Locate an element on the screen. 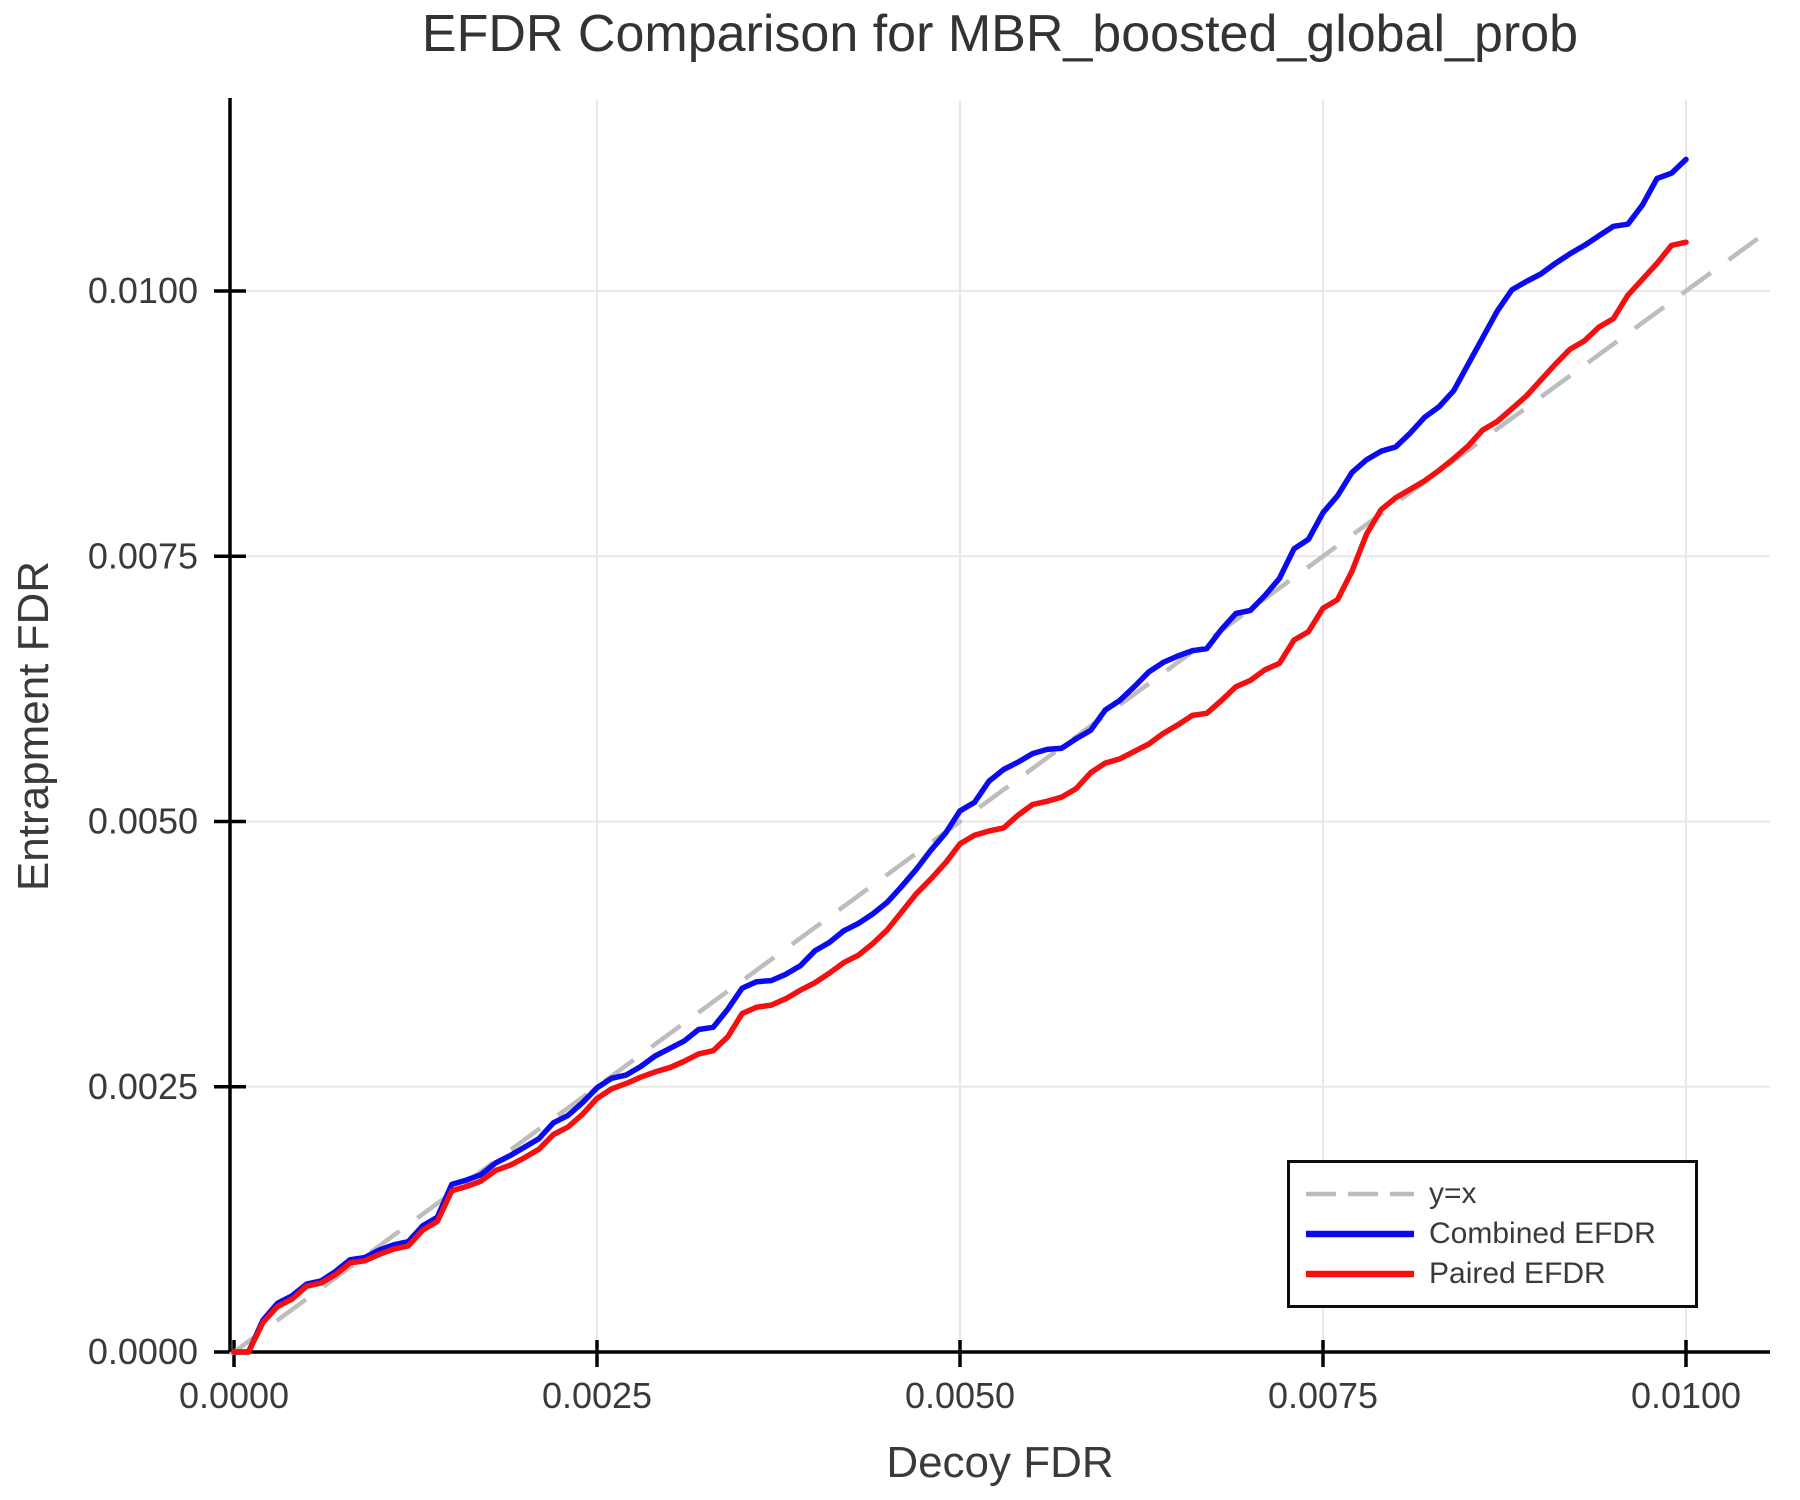  y-tick-label-0.0100: 0.0100 is located at coordinates (143, 290).